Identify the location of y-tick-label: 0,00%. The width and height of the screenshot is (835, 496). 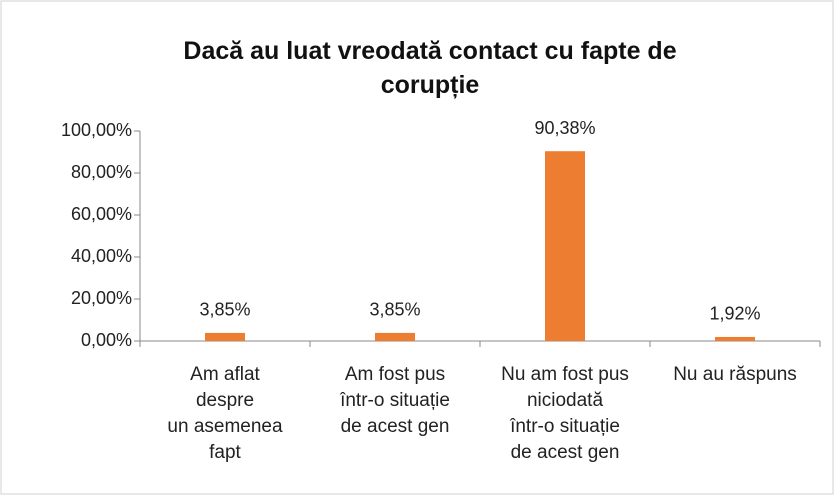
(106, 340).